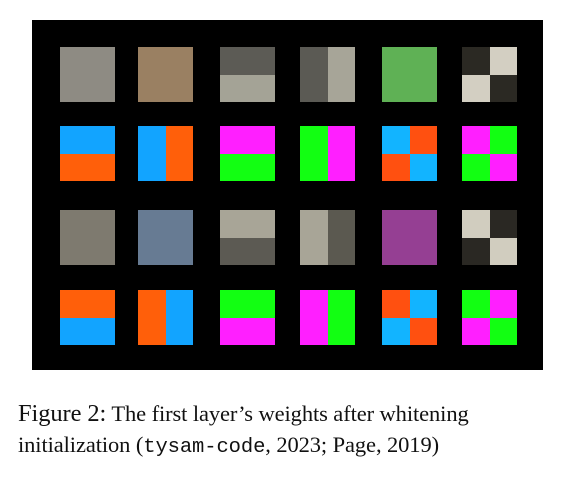 This screenshot has width=586, height=486. I want to click on caption-text-start: initialization (, so click(81, 444).